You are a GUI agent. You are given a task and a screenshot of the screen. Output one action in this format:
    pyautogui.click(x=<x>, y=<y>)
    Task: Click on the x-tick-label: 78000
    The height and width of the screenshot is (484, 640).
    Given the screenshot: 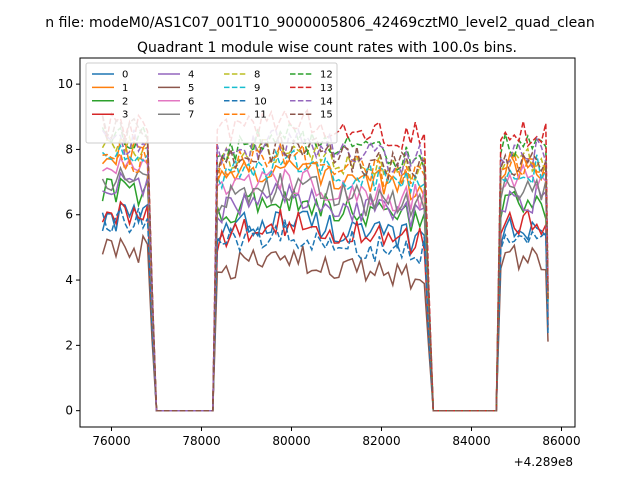 What is the action you would take?
    pyautogui.click(x=201, y=441)
    